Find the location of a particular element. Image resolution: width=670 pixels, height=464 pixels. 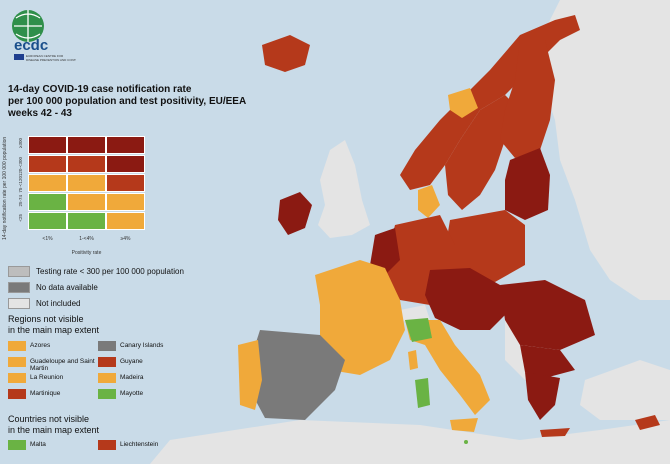

portugal is located at coordinates (250, 375).